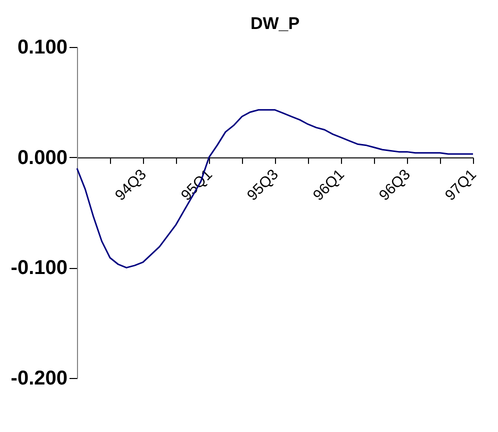 The height and width of the screenshot is (432, 498). Describe the element at coordinates (42, 157) in the screenshot. I see `y-tick-label: 0.000` at that location.